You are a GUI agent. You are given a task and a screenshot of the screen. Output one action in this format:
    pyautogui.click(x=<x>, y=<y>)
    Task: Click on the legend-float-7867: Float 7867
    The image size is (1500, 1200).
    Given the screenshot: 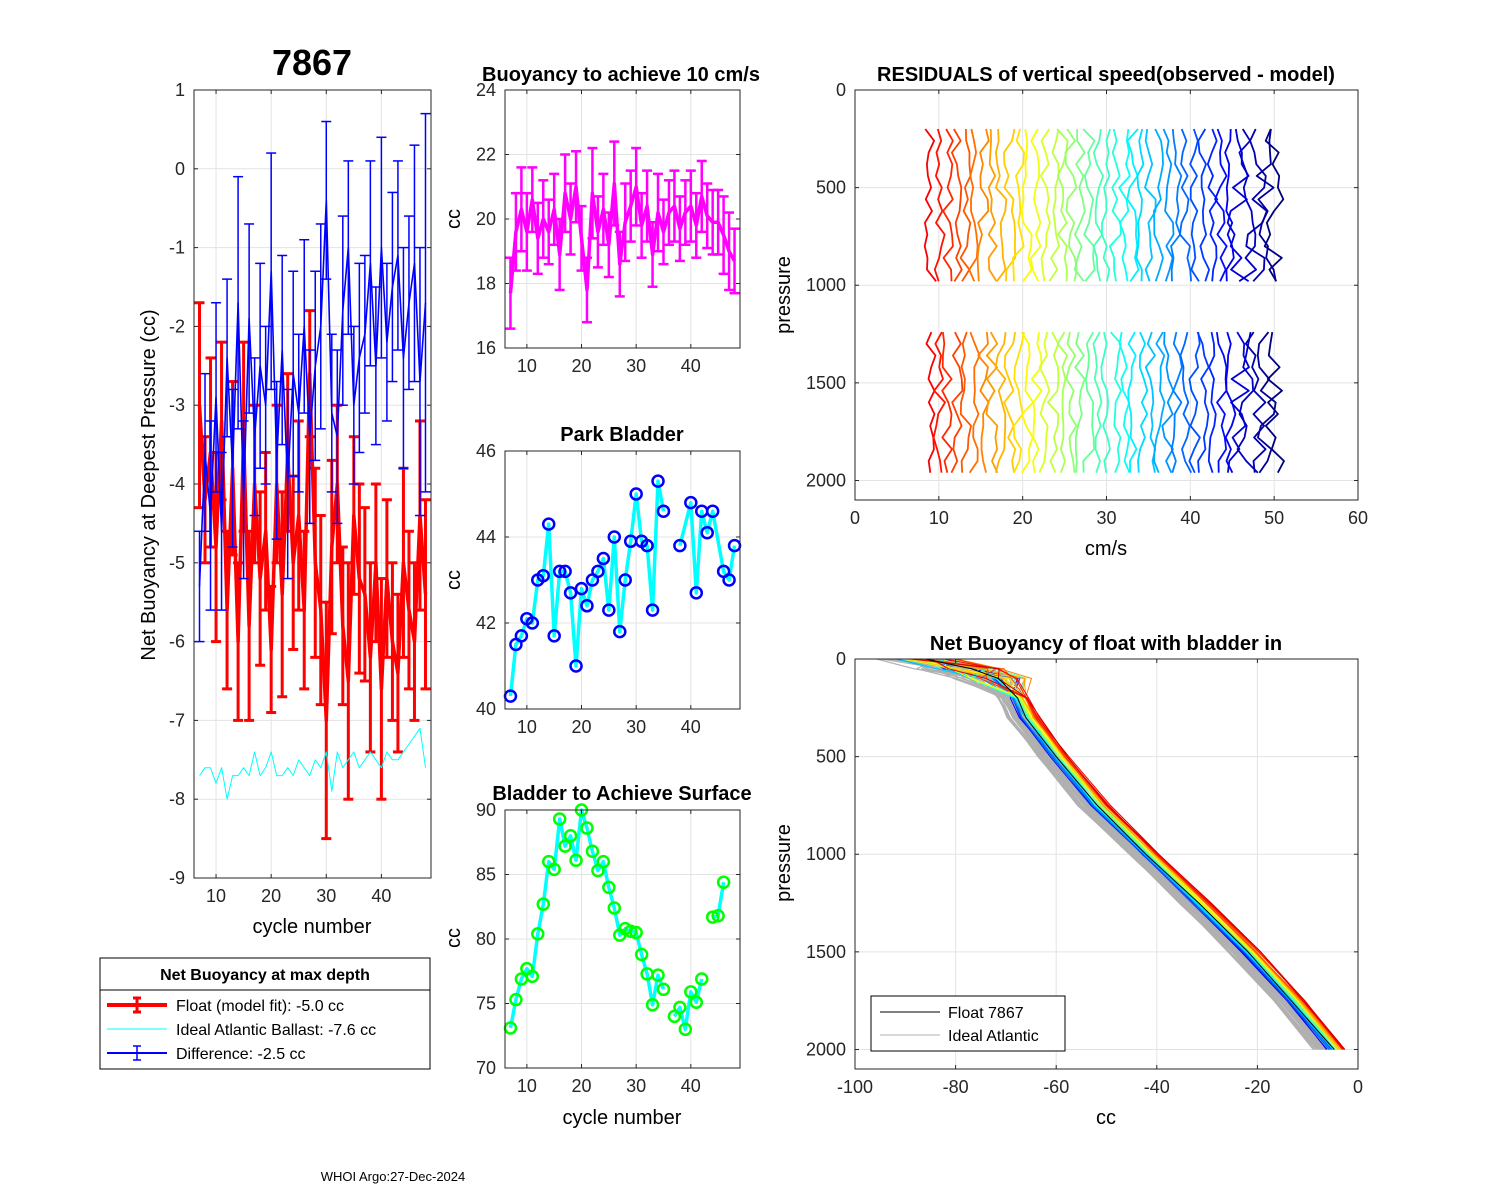 What is the action you would take?
    pyautogui.click(x=986, y=1013)
    